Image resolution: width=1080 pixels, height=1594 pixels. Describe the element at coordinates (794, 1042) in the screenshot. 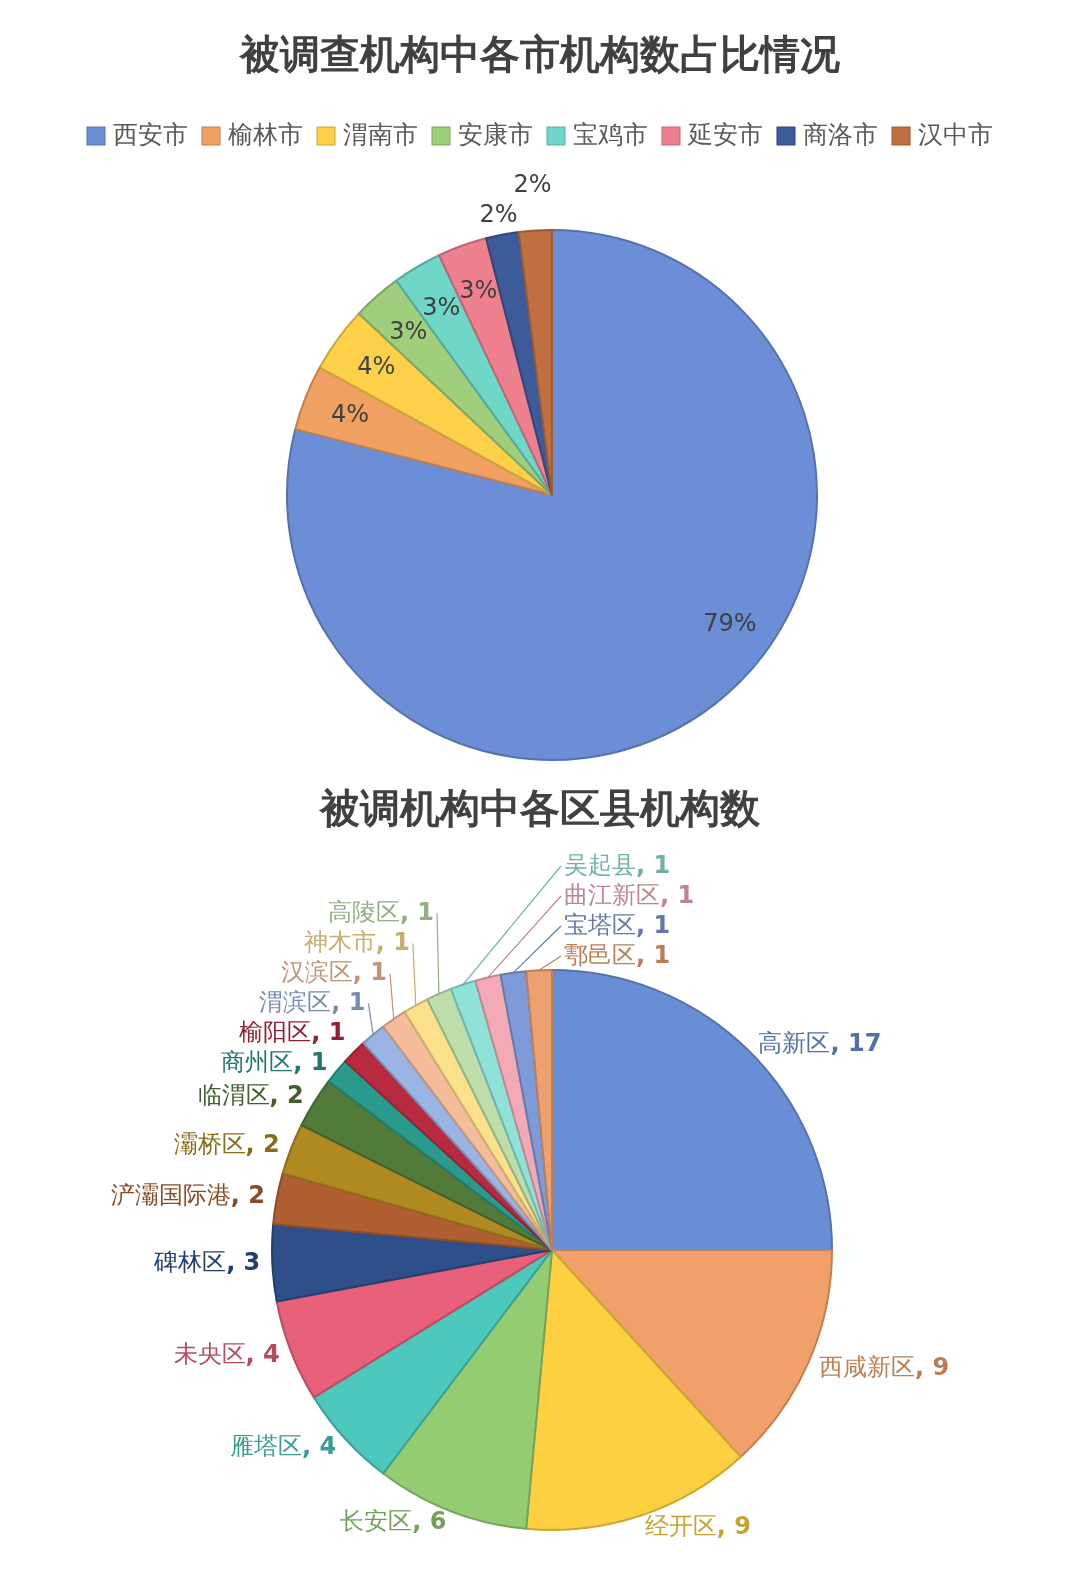

I see `slice-label: 高新区` at that location.